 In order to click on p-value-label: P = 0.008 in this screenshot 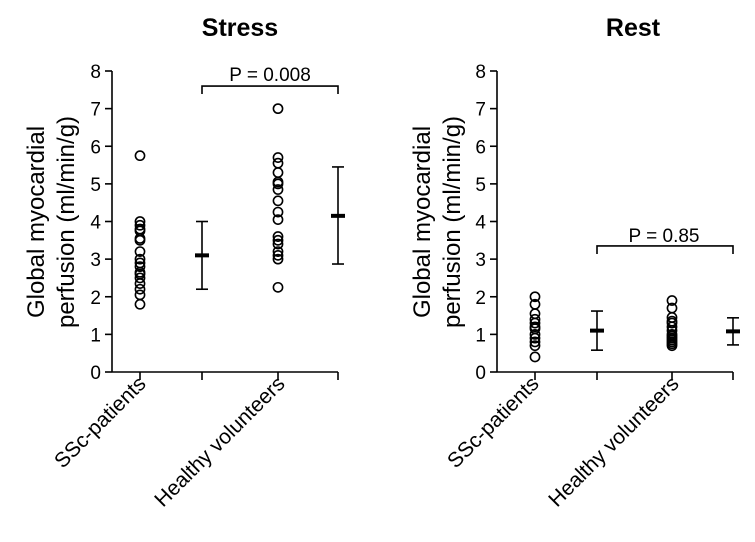, I will do `click(270, 75)`.